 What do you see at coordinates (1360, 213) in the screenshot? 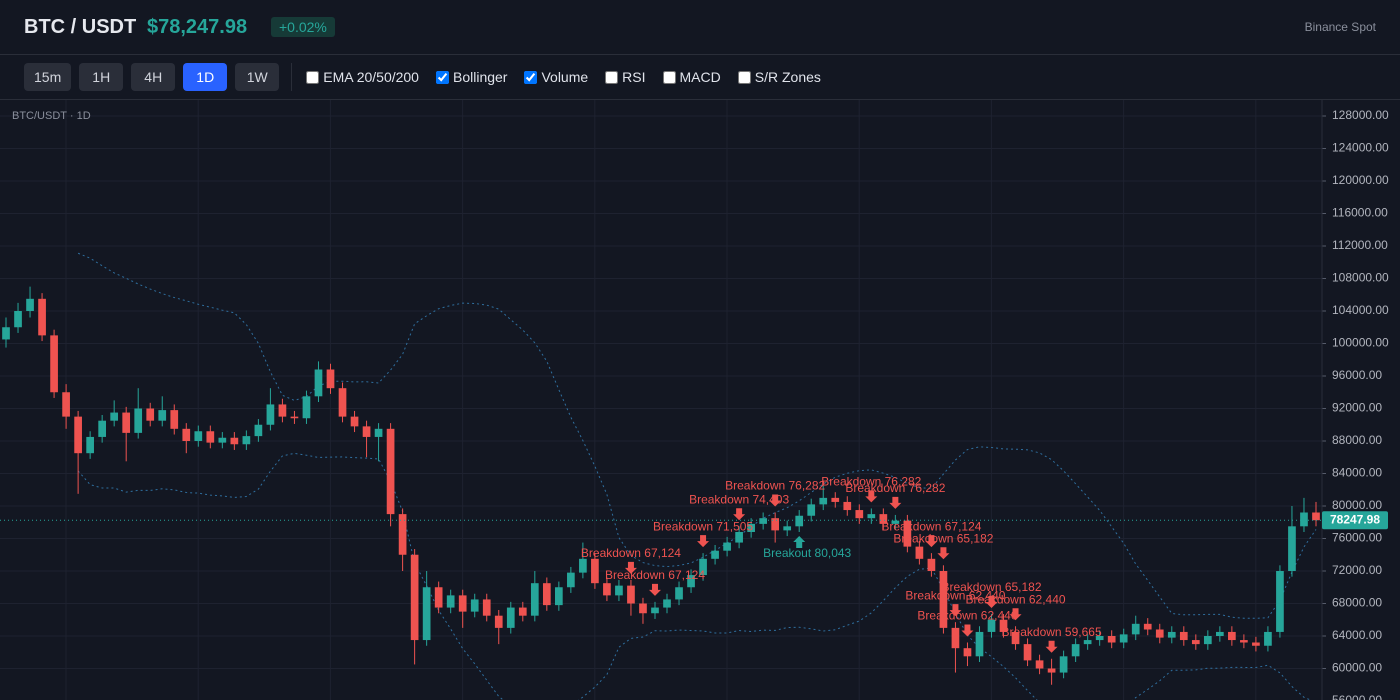
I see `y-tick-label: 116000.00` at bounding box center [1360, 213].